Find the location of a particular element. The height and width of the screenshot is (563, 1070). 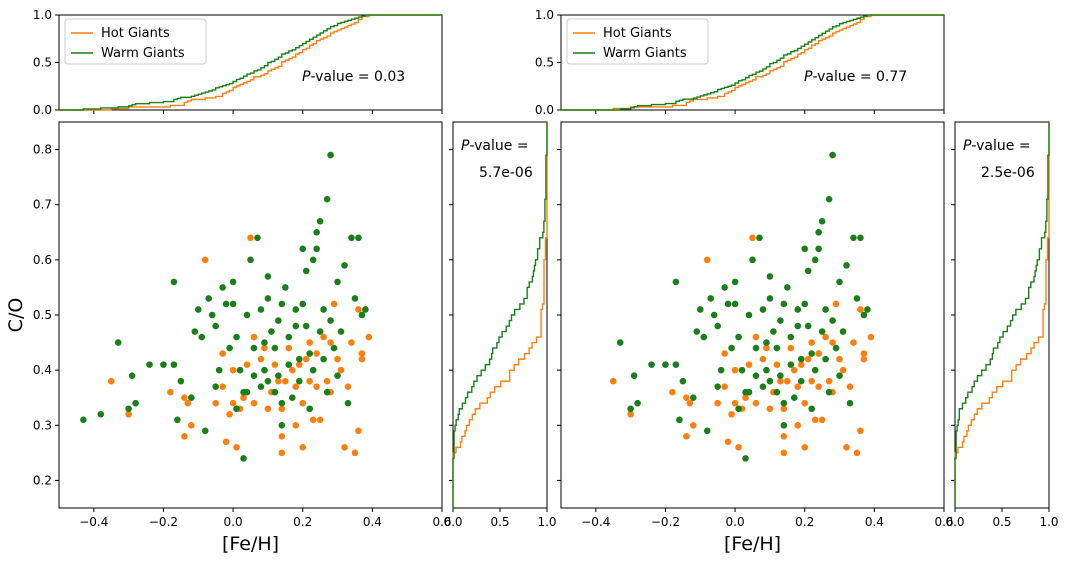

xtick-label: 0.0 is located at coordinates (735, 522).